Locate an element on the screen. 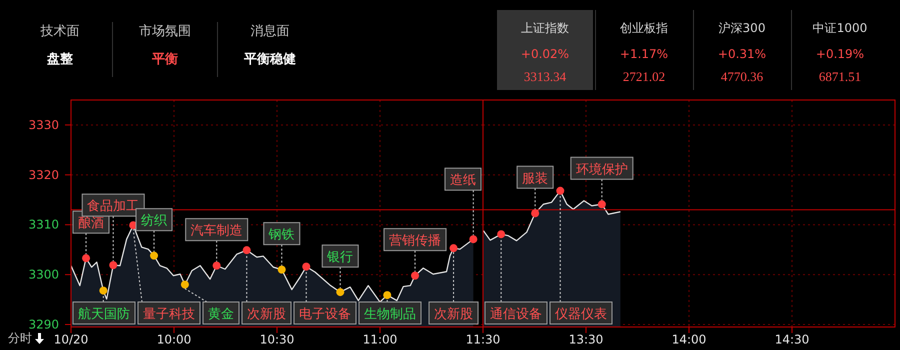 Image resolution: width=900 pixels, height=350 pixels. annotation: 通信设备 is located at coordinates (516, 314).